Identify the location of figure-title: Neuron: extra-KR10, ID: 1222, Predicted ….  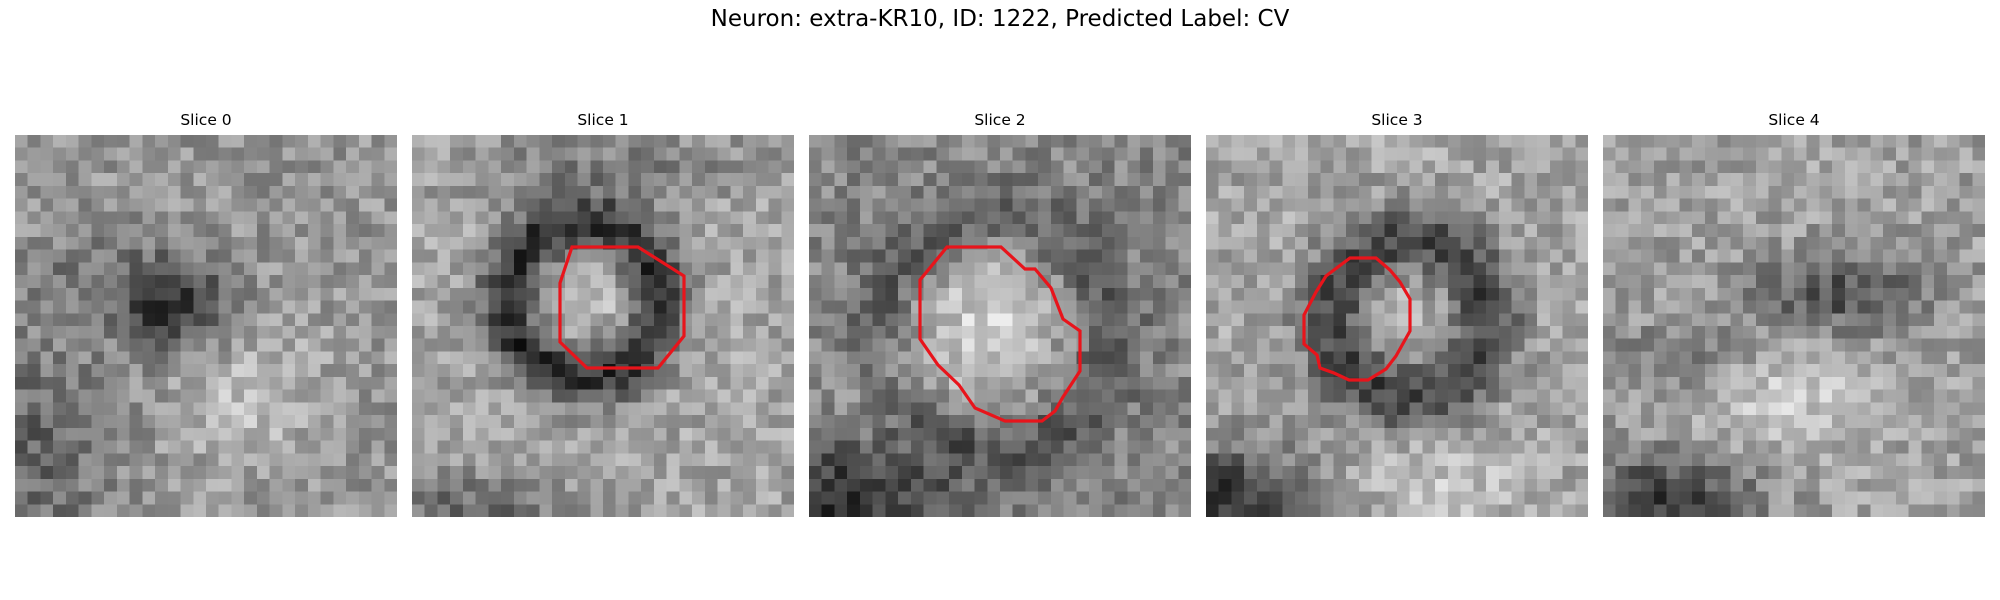
(1000, 19).